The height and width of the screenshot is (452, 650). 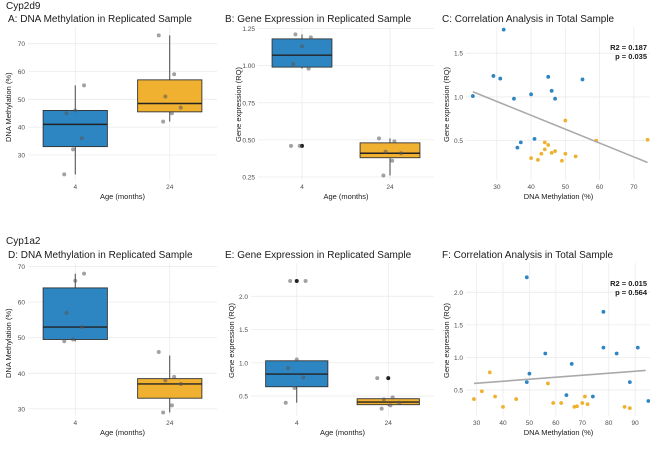 What do you see at coordinates (22, 100) in the screenshot?
I see `y-tick-label: 50` at bounding box center [22, 100].